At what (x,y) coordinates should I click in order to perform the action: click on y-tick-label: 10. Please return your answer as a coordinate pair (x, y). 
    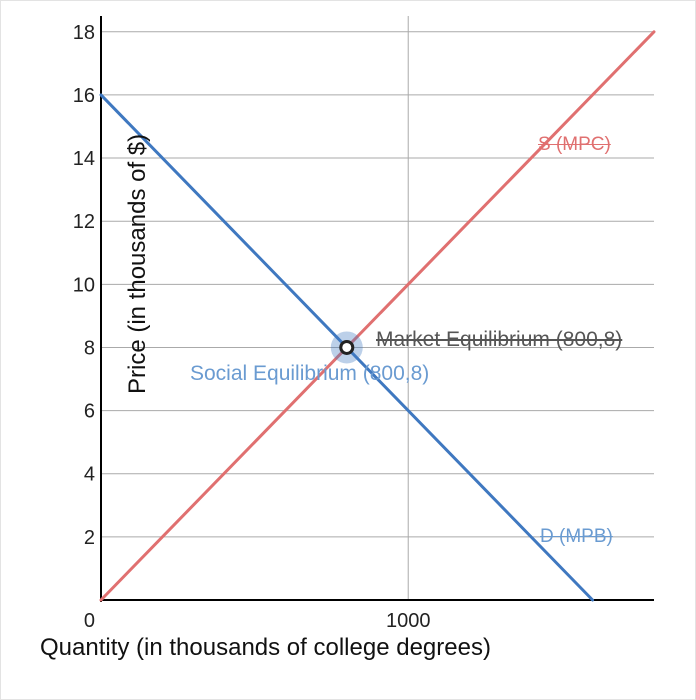
    Looking at the image, I should click on (84, 285).